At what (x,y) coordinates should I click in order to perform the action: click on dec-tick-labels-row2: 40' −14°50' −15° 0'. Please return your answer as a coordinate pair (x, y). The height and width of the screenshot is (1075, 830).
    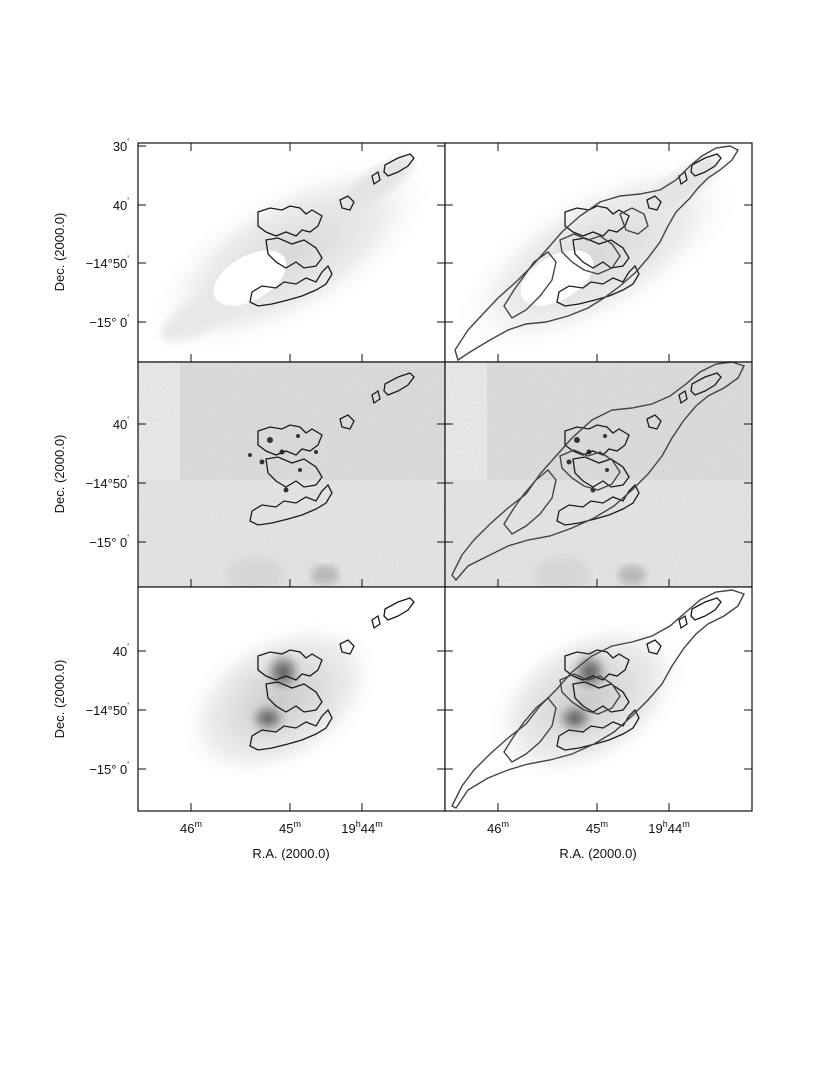
    Looking at the image, I should click on (108, 482).